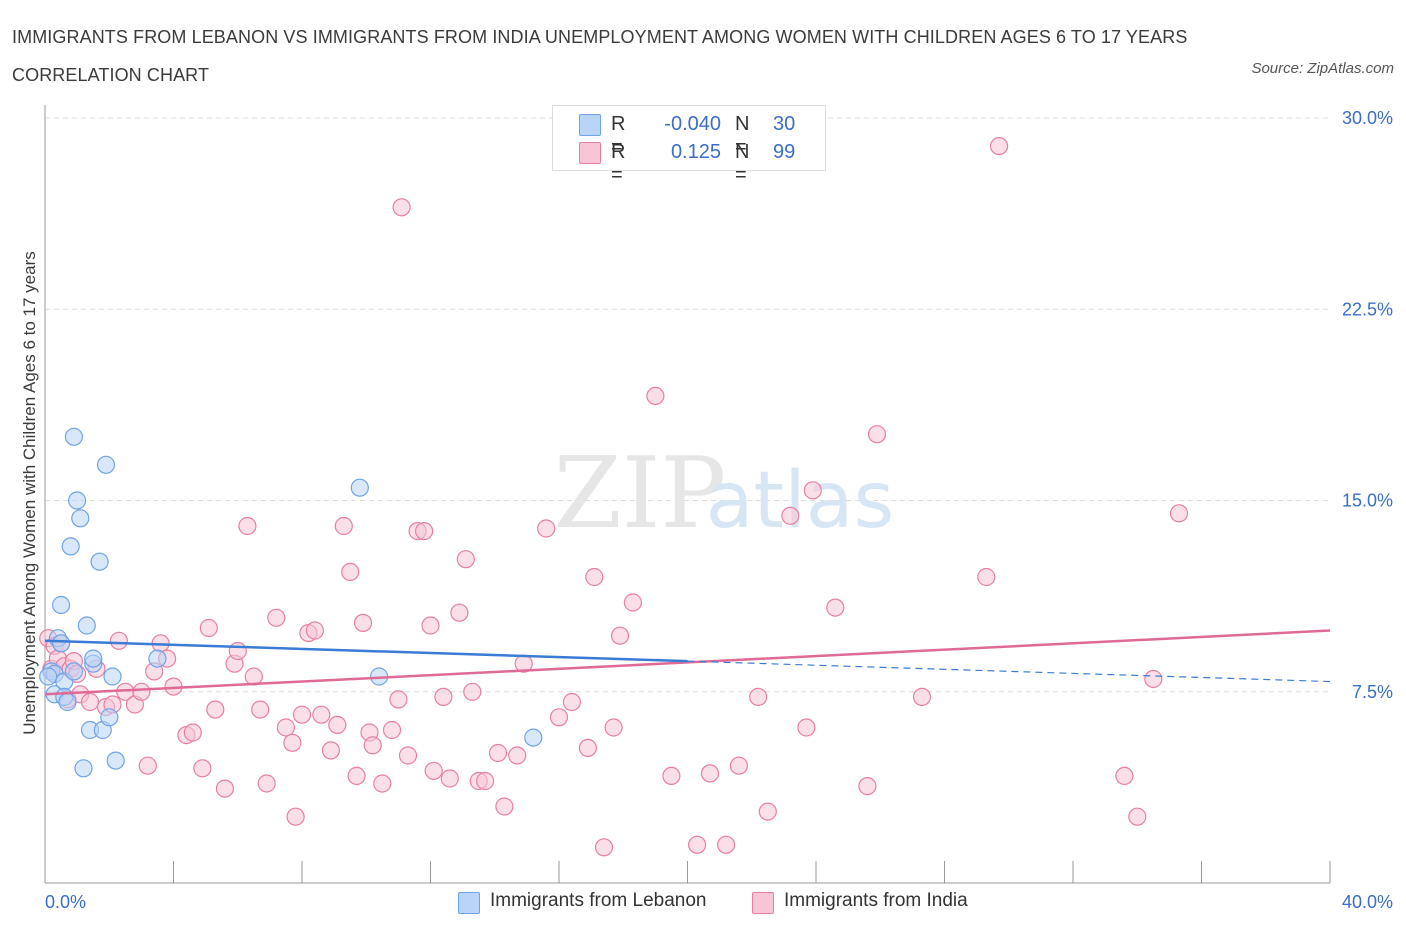  I want to click on y-tick-label: 15.0%, so click(1367, 501).